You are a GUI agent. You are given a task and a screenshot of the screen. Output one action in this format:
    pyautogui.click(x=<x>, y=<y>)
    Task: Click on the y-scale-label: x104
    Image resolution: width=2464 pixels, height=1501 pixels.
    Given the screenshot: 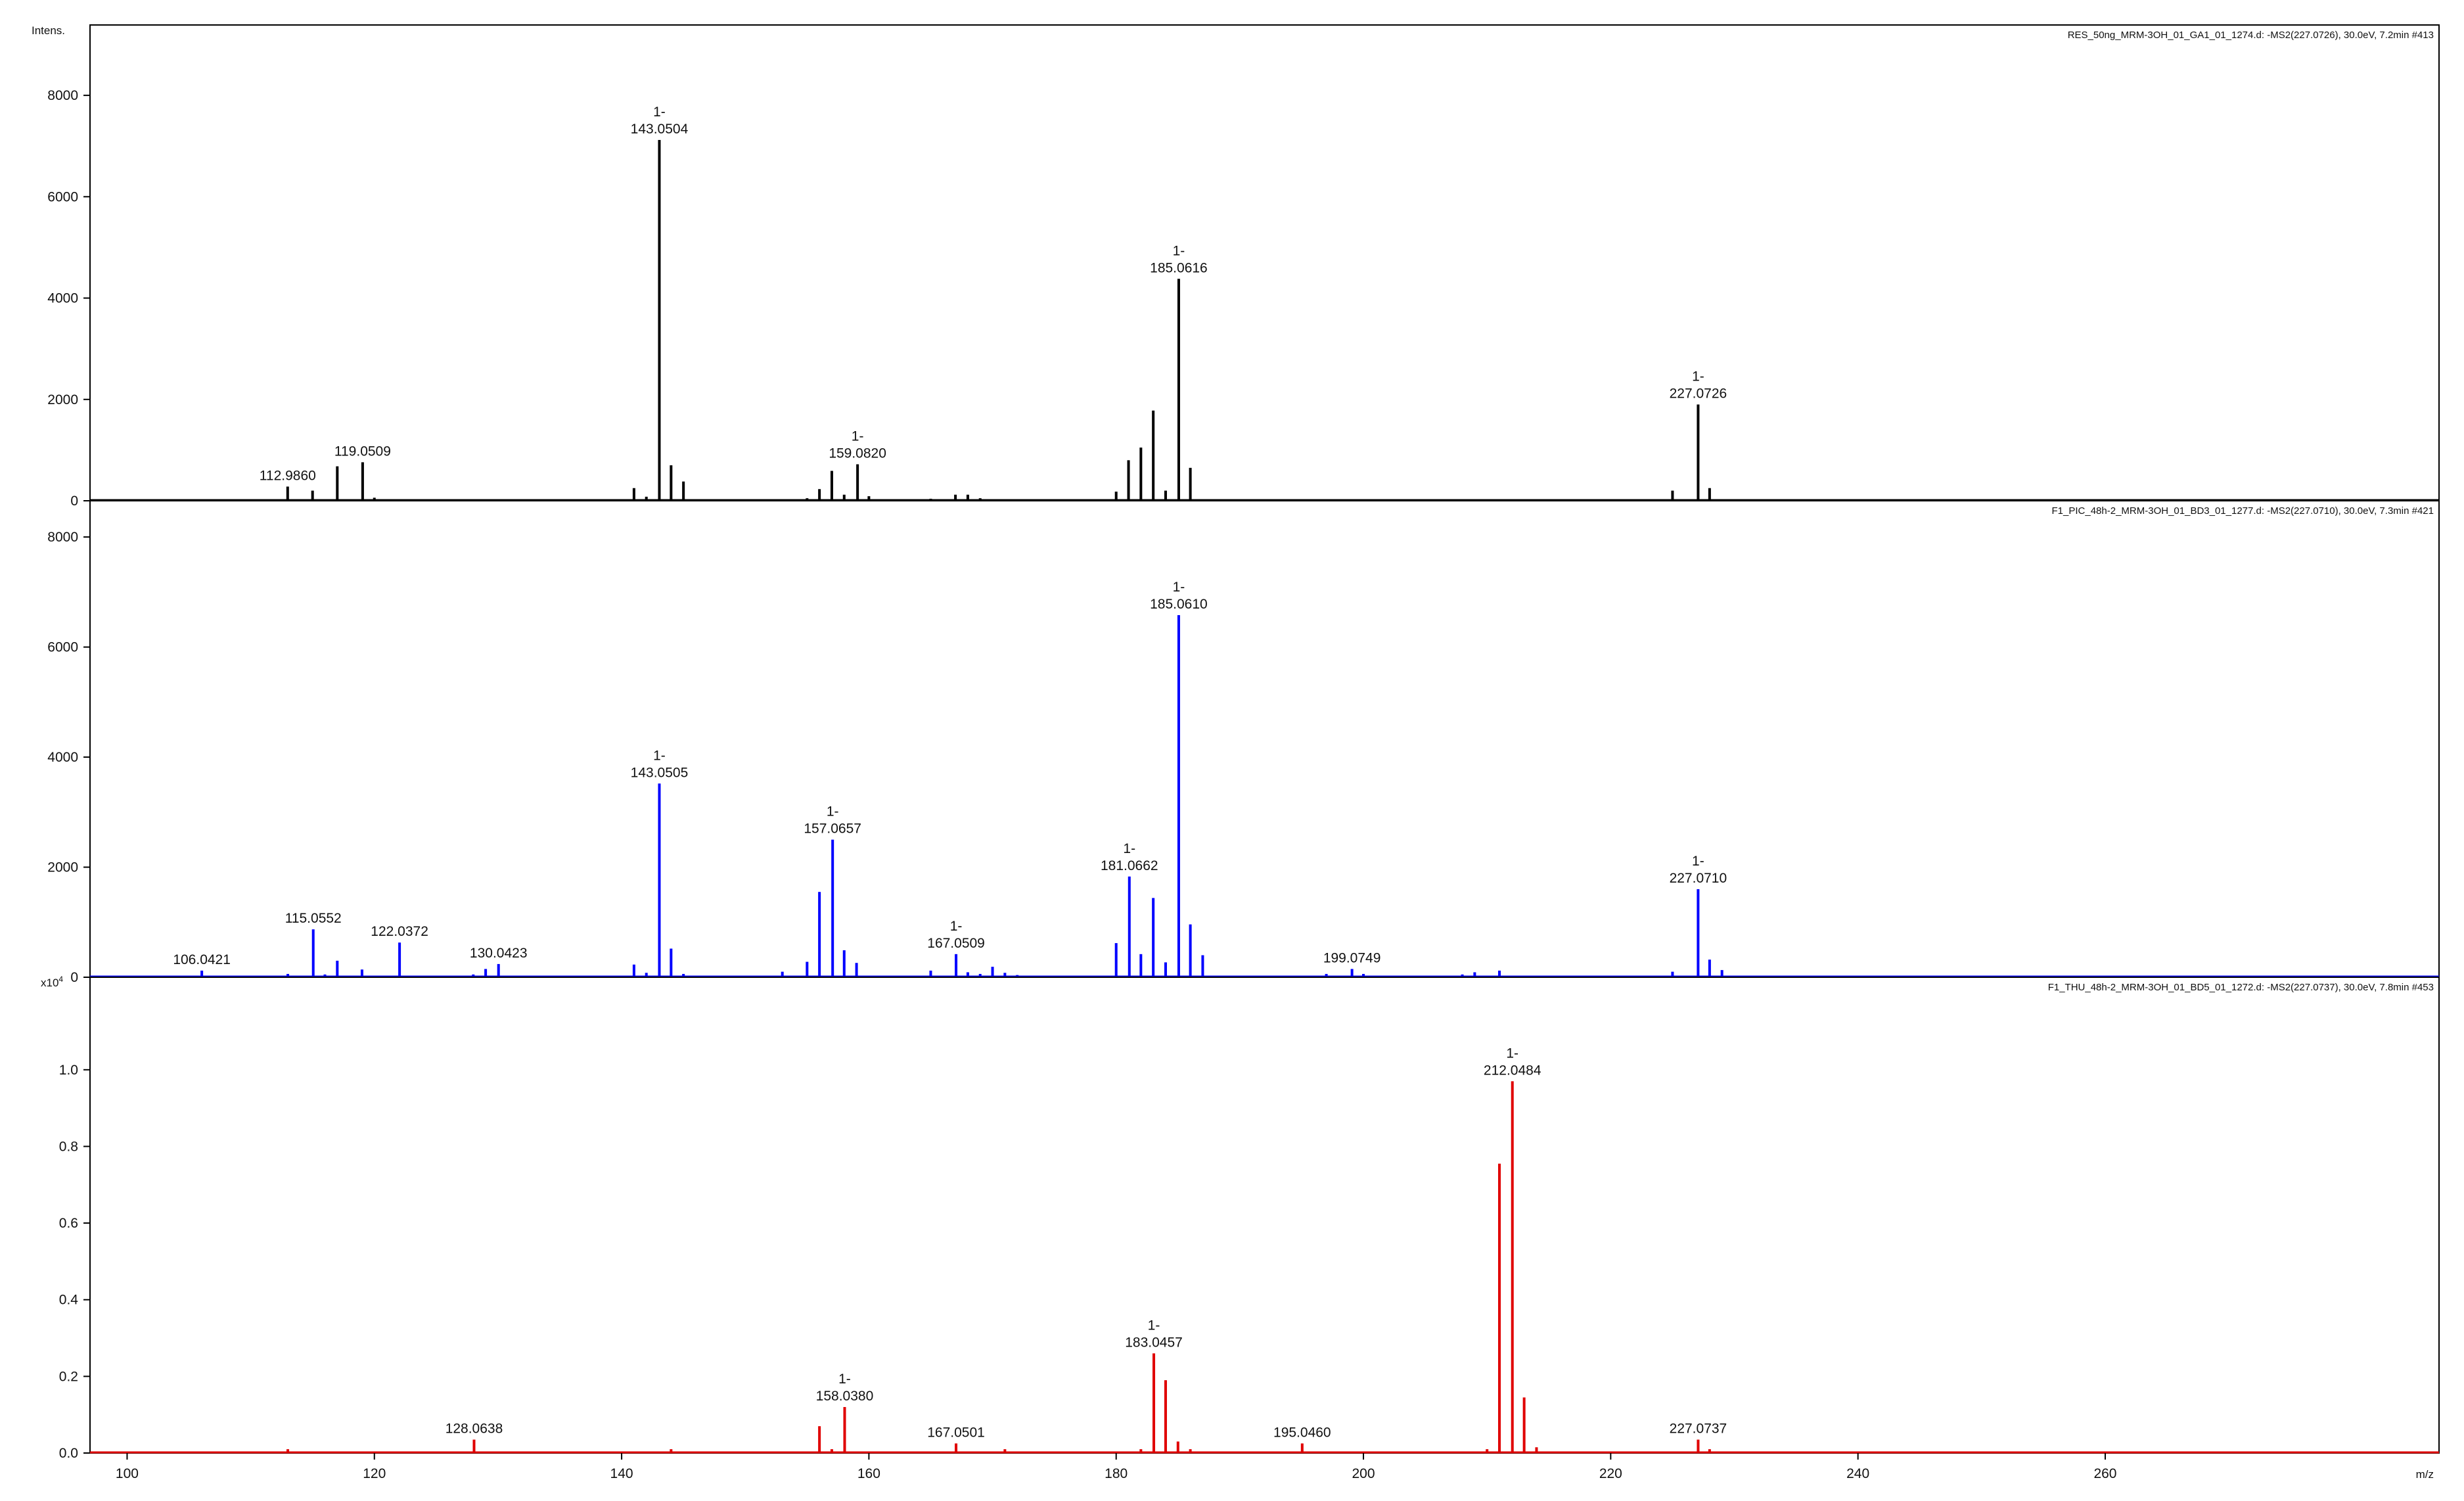 What is the action you would take?
    pyautogui.click(x=52, y=982)
    